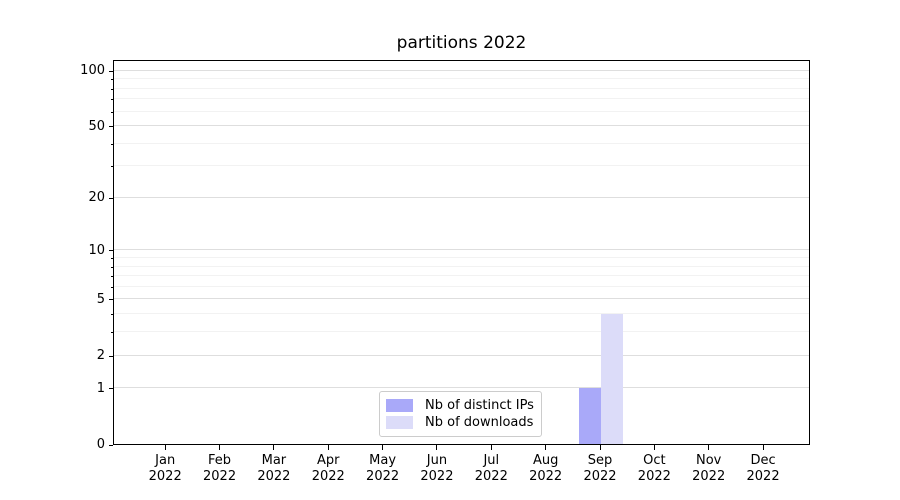 This screenshot has width=900, height=500. What do you see at coordinates (763, 468) in the screenshot?
I see `x-tick-label: Dec 2022` at bounding box center [763, 468].